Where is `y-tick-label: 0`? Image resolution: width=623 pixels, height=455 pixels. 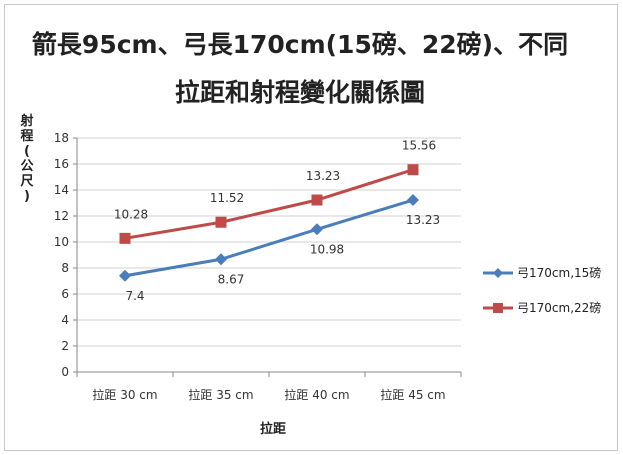 y-tick-label: 0 is located at coordinates (65, 372).